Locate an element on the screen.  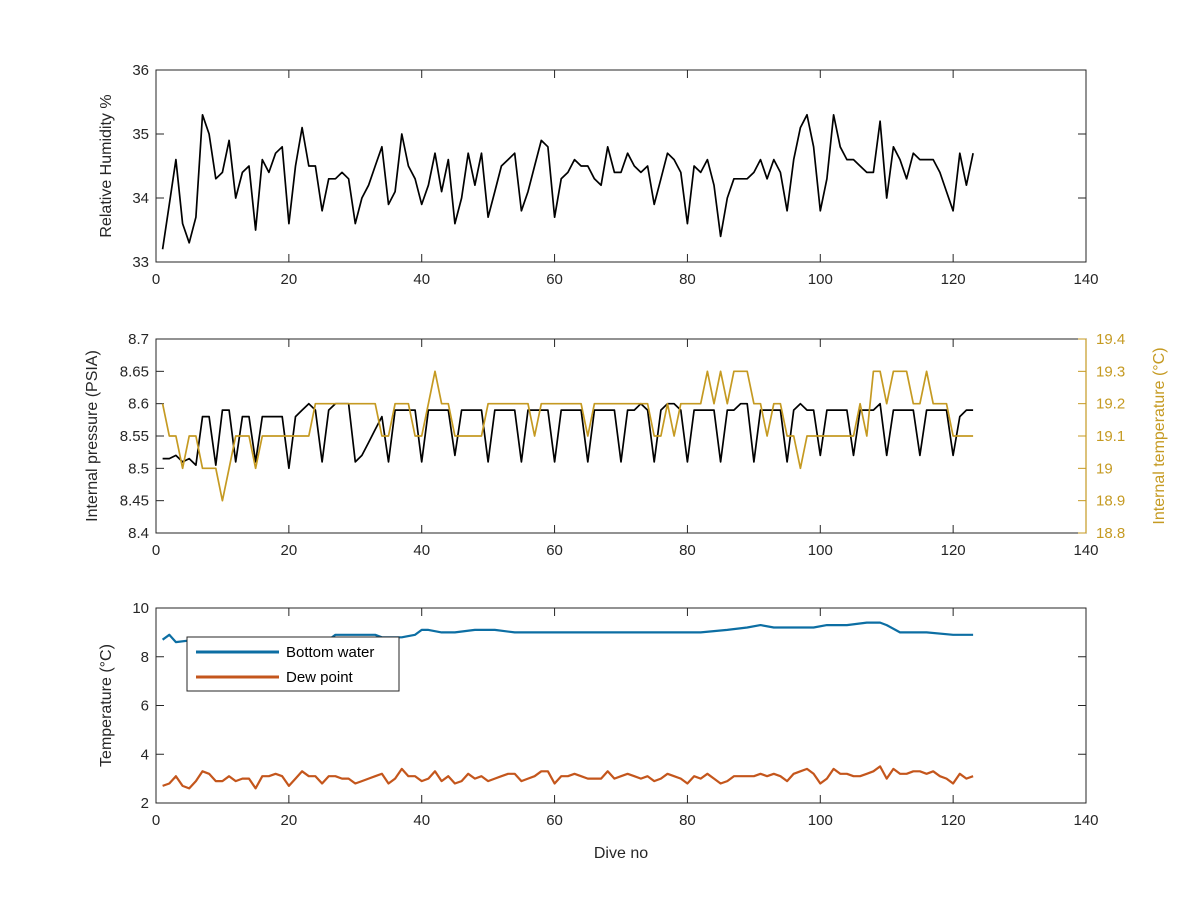
y-axis-label: Temperature (°C) is located at coordinates (106, 705).